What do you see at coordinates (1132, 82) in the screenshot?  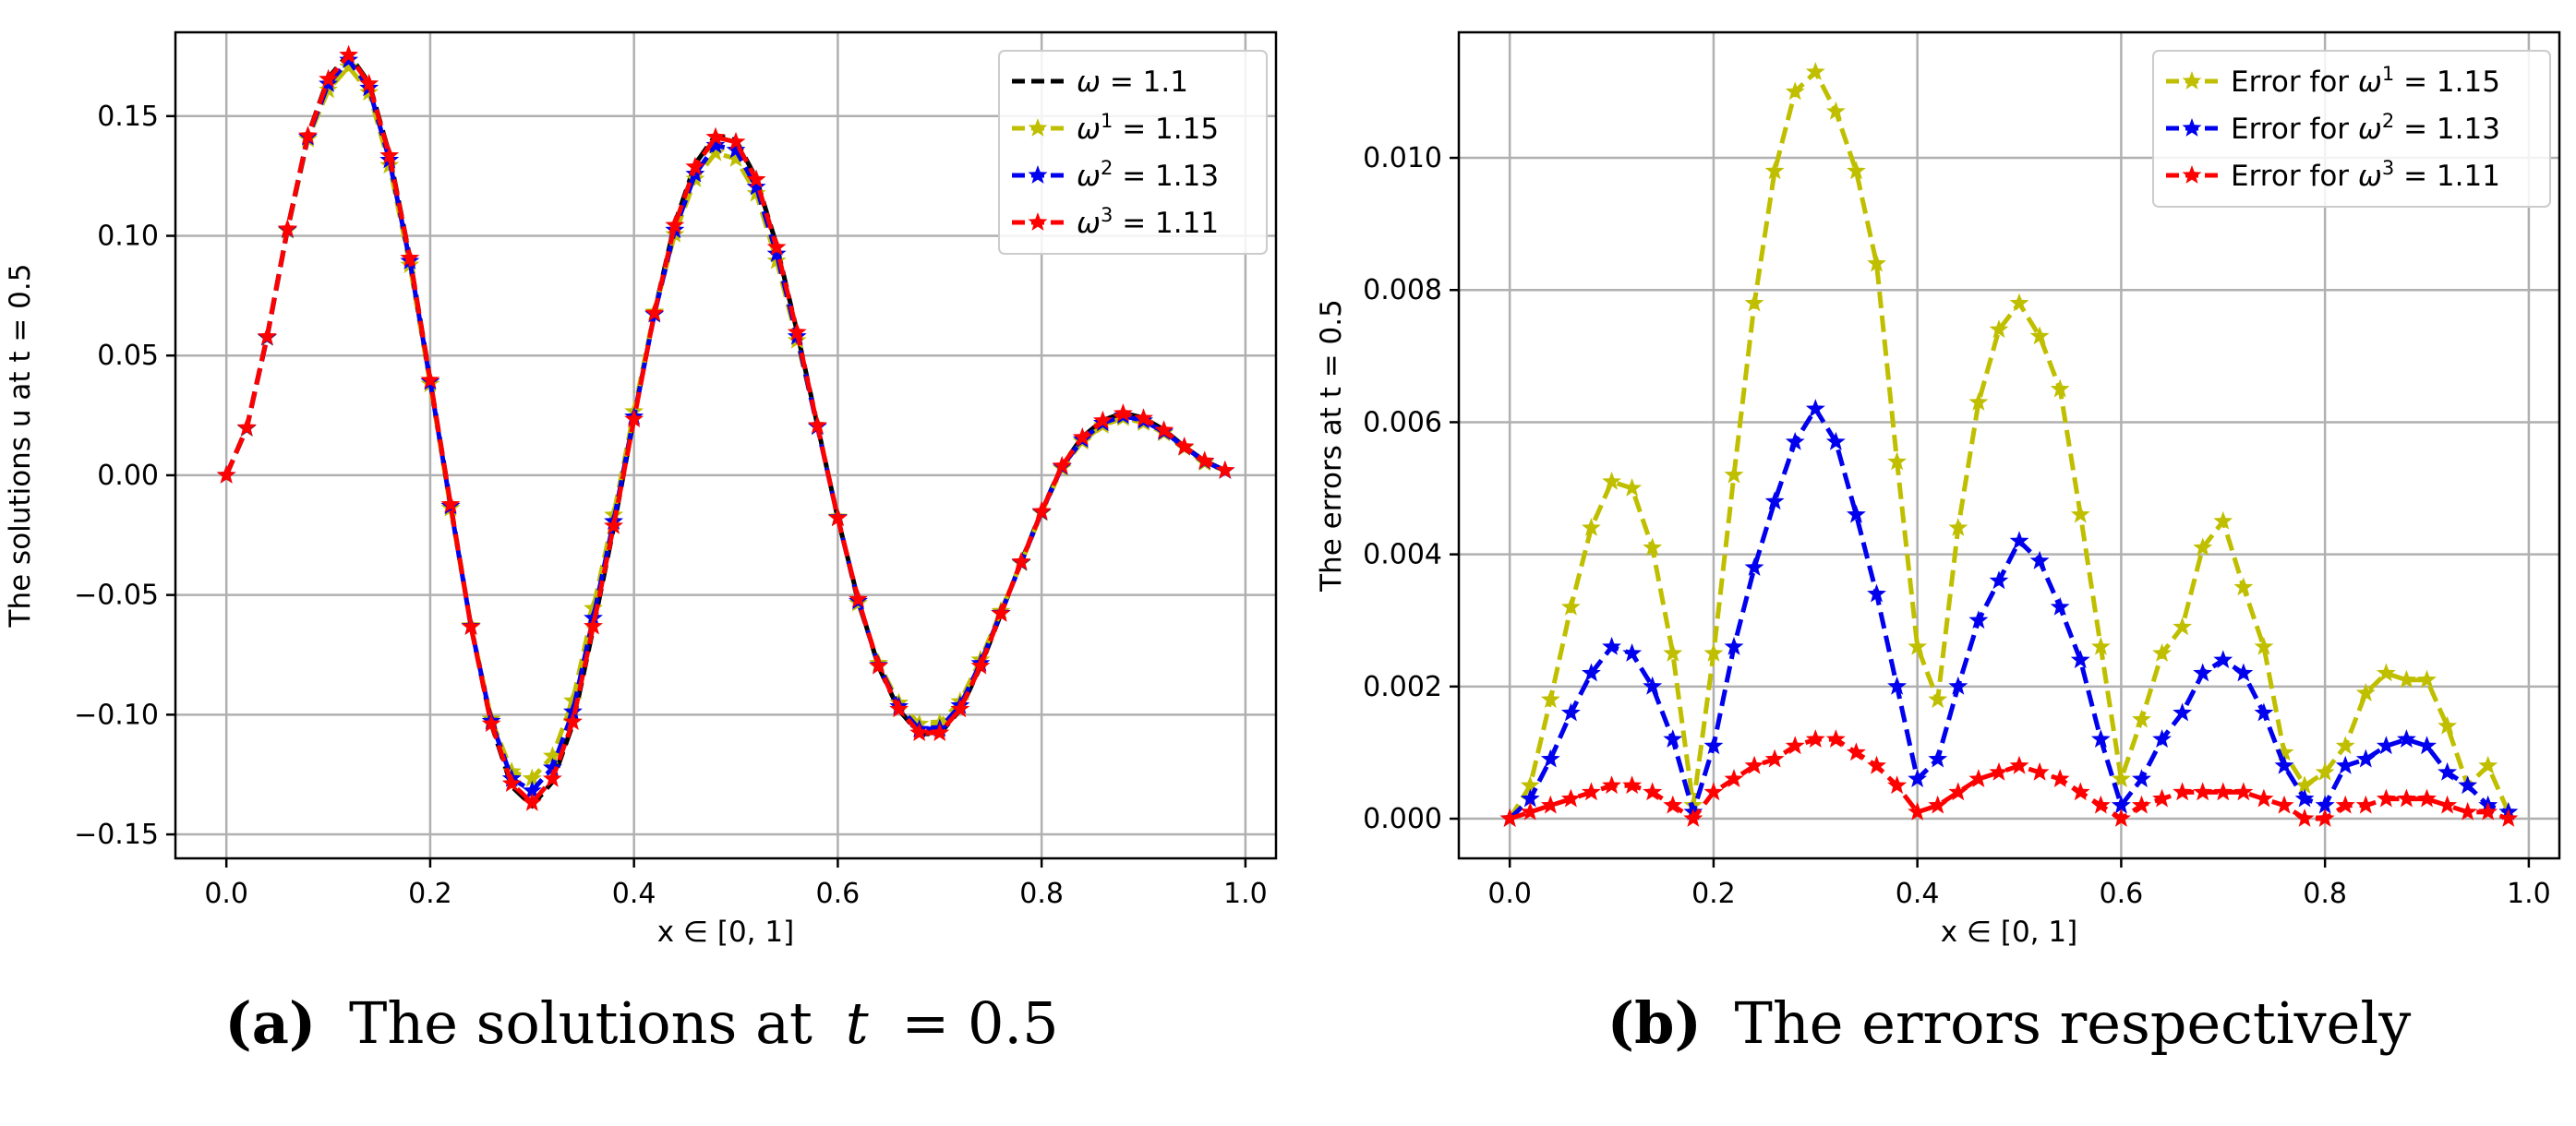 I see `legend-label: ω = 1.1` at bounding box center [1132, 82].